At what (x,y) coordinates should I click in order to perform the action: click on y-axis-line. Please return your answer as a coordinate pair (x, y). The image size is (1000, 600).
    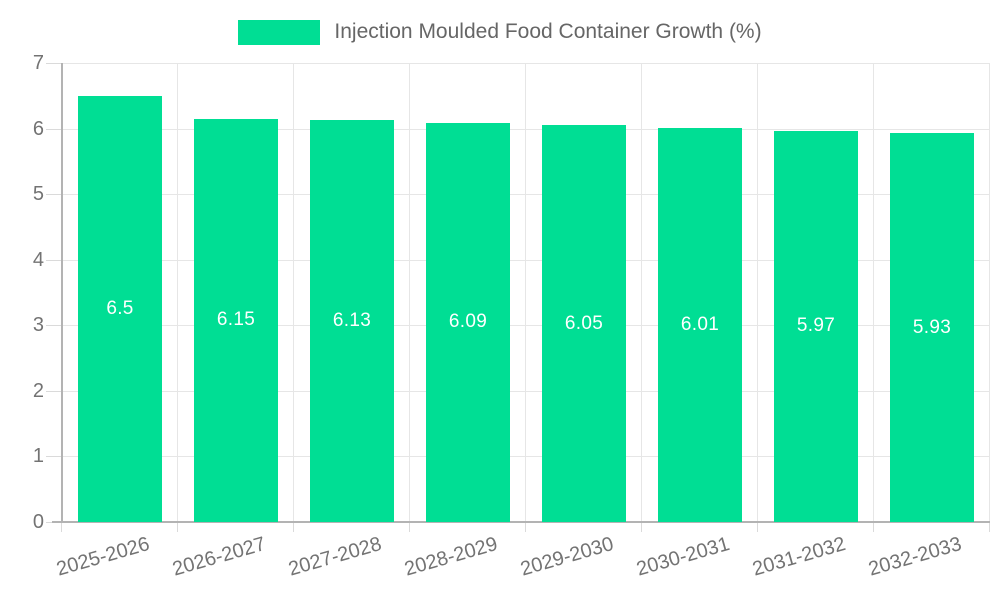
    Looking at the image, I should click on (62, 292).